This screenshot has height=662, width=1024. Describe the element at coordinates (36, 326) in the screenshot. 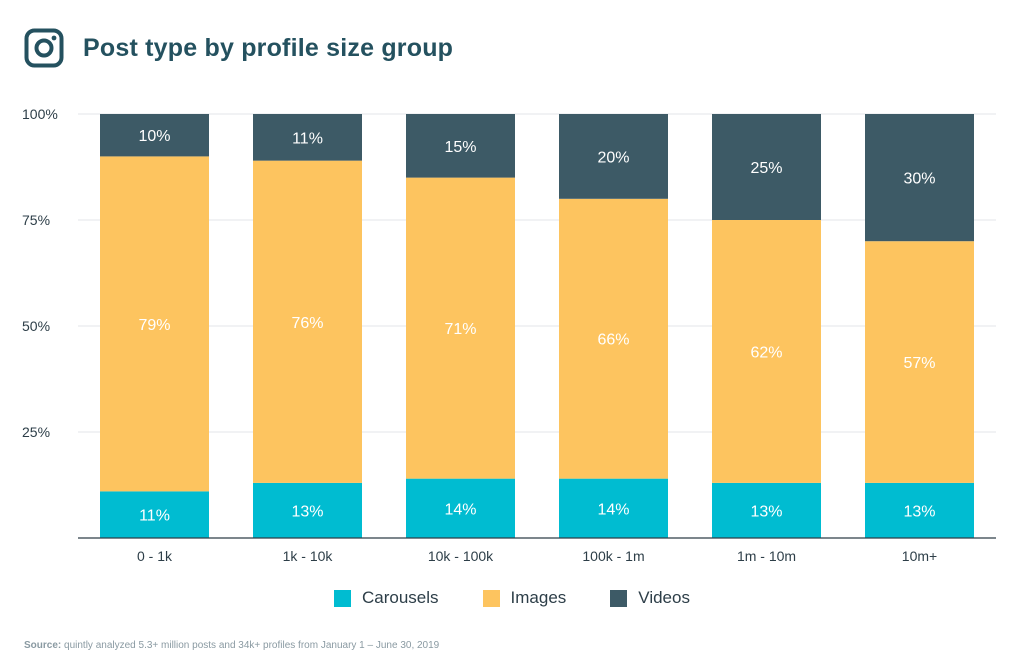

I see `y-tick-label: 50%` at that location.